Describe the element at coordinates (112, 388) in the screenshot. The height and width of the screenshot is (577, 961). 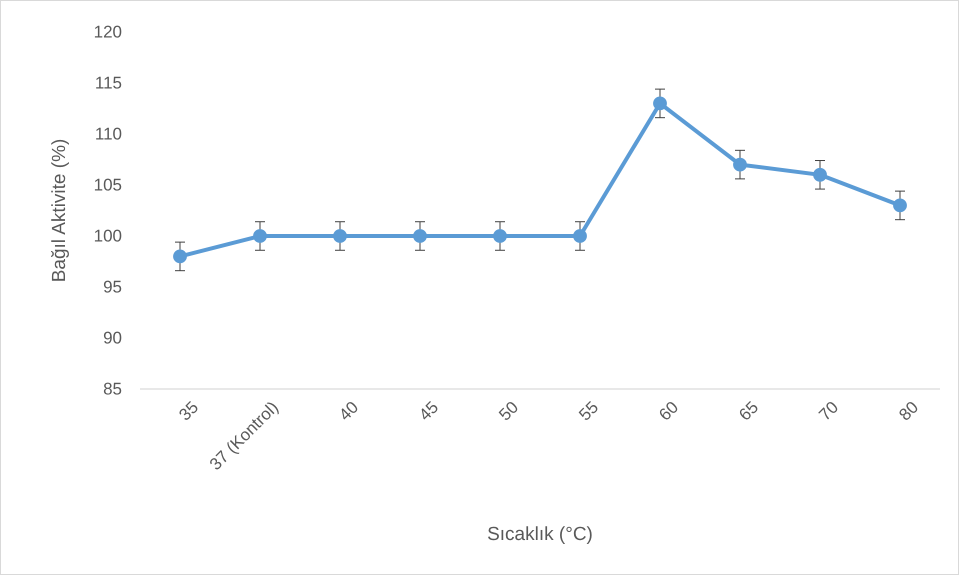
I see `y-tick-label: 85` at that location.